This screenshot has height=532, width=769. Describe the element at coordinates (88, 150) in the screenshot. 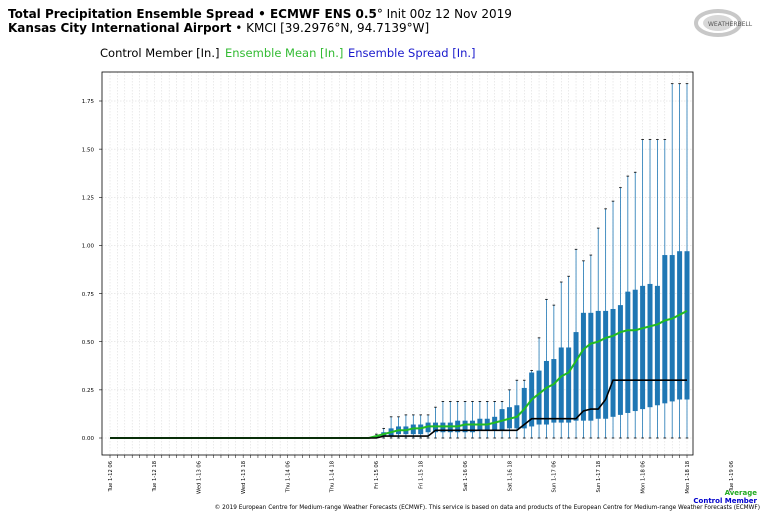

I see `y-tick-label: 1.50` at that location.